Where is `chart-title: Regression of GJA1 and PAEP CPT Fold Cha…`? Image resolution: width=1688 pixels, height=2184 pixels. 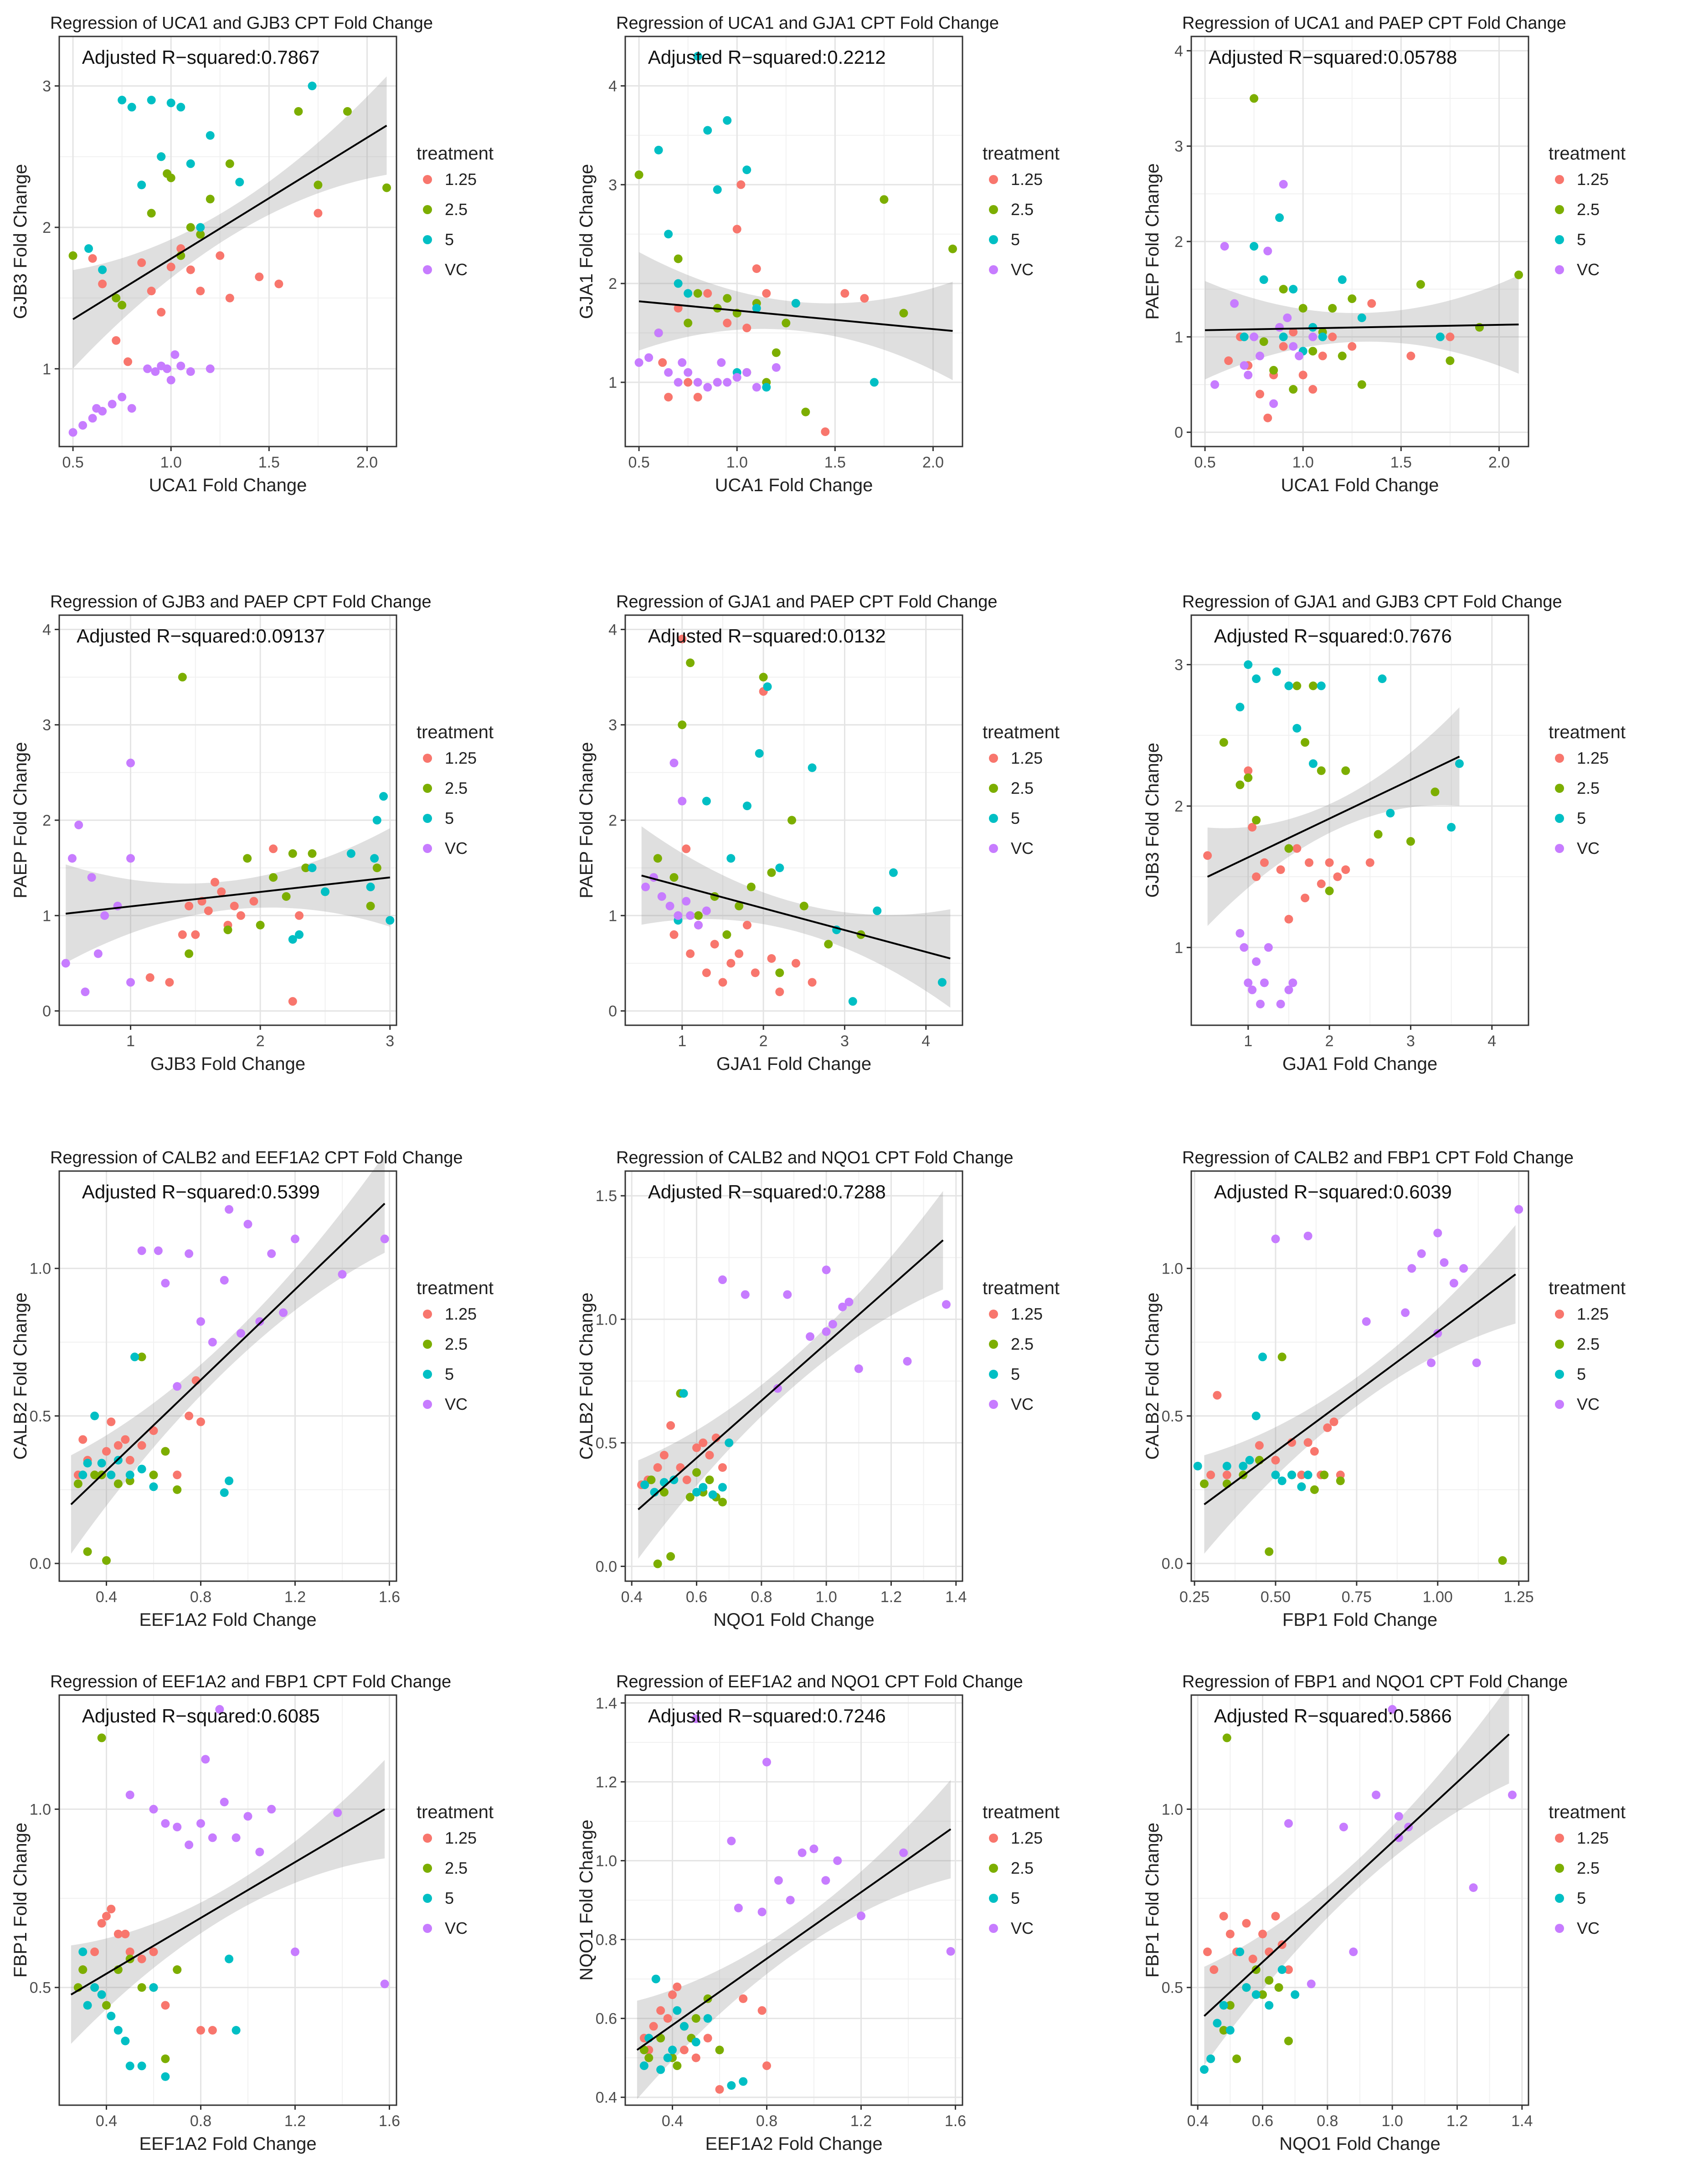 chart-title: Regression of GJA1 and PAEP CPT Fold Cha… is located at coordinates (807, 602).